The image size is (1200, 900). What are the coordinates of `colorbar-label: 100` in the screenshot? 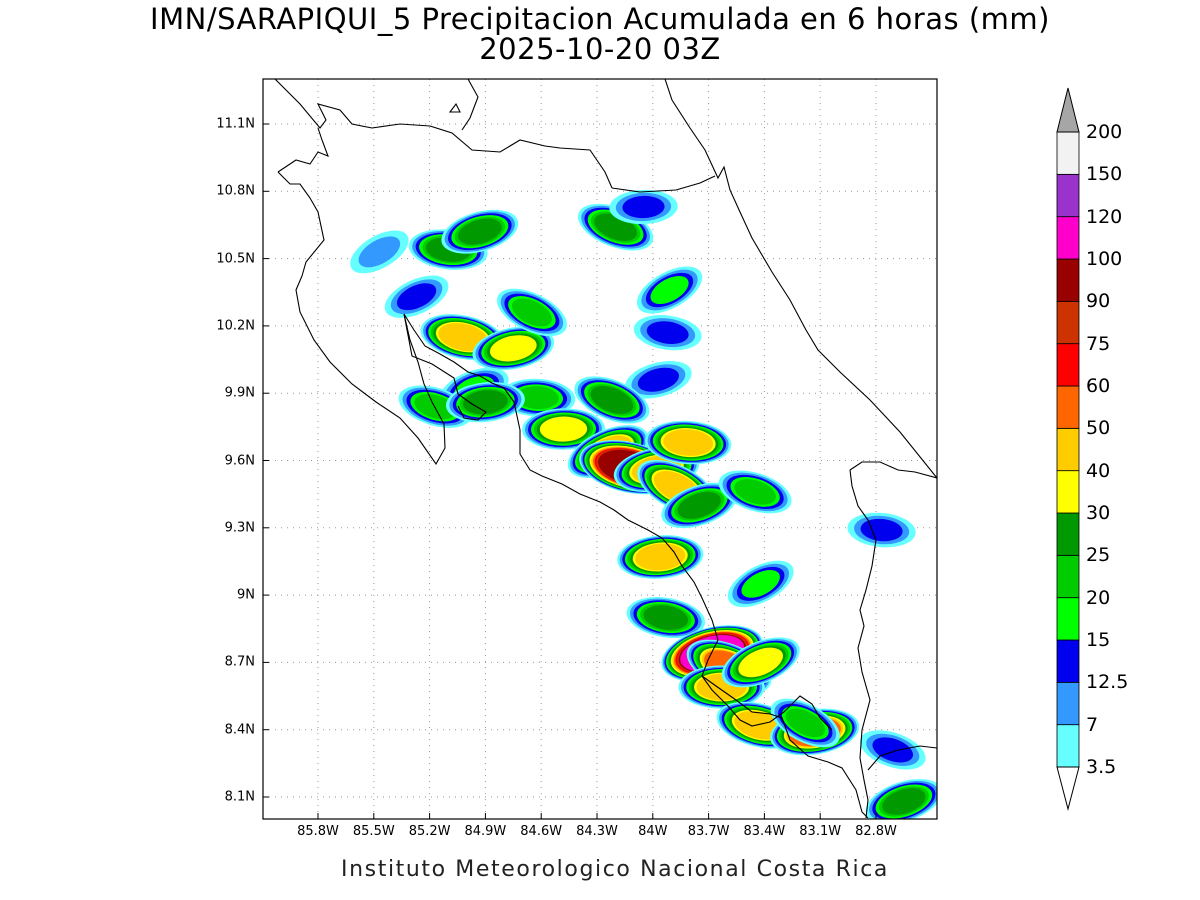 It's located at (1104, 259).